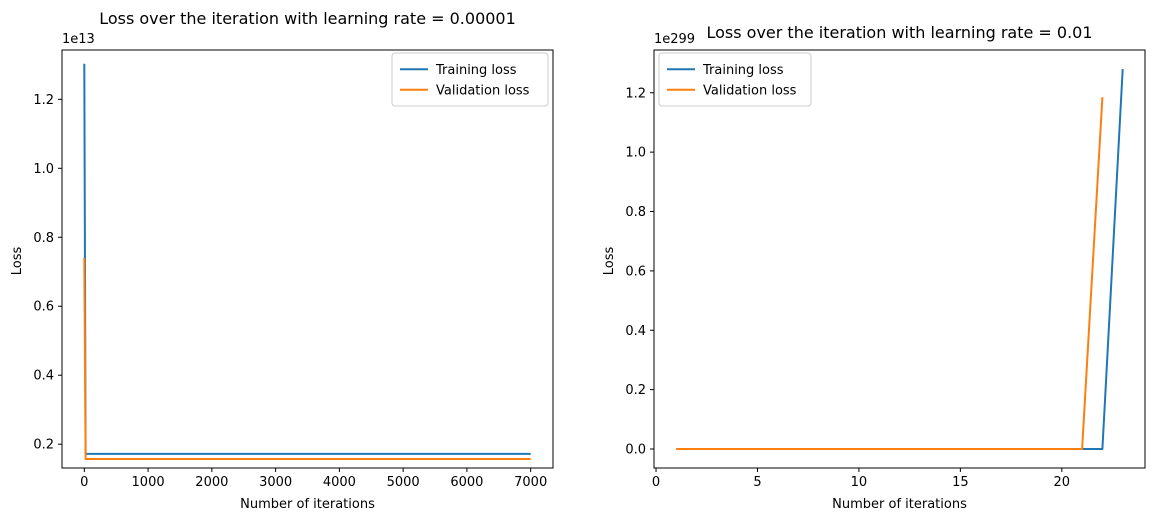 The width and height of the screenshot is (1156, 520). I want to click on x-tick-label: 10, so click(859, 482).